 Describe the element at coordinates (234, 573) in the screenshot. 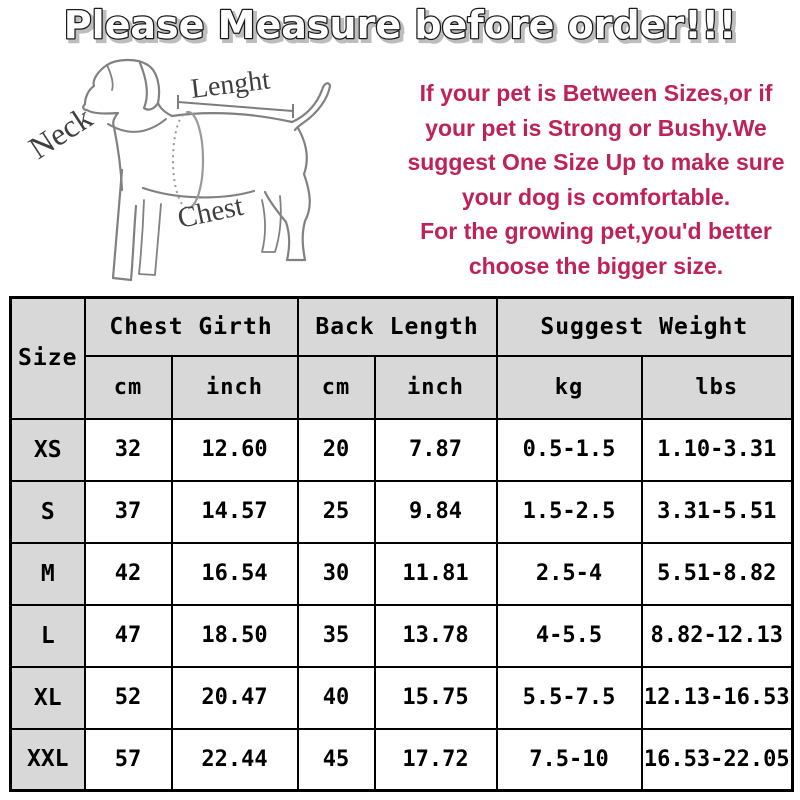

I see `table-cell: 16.54` at that location.